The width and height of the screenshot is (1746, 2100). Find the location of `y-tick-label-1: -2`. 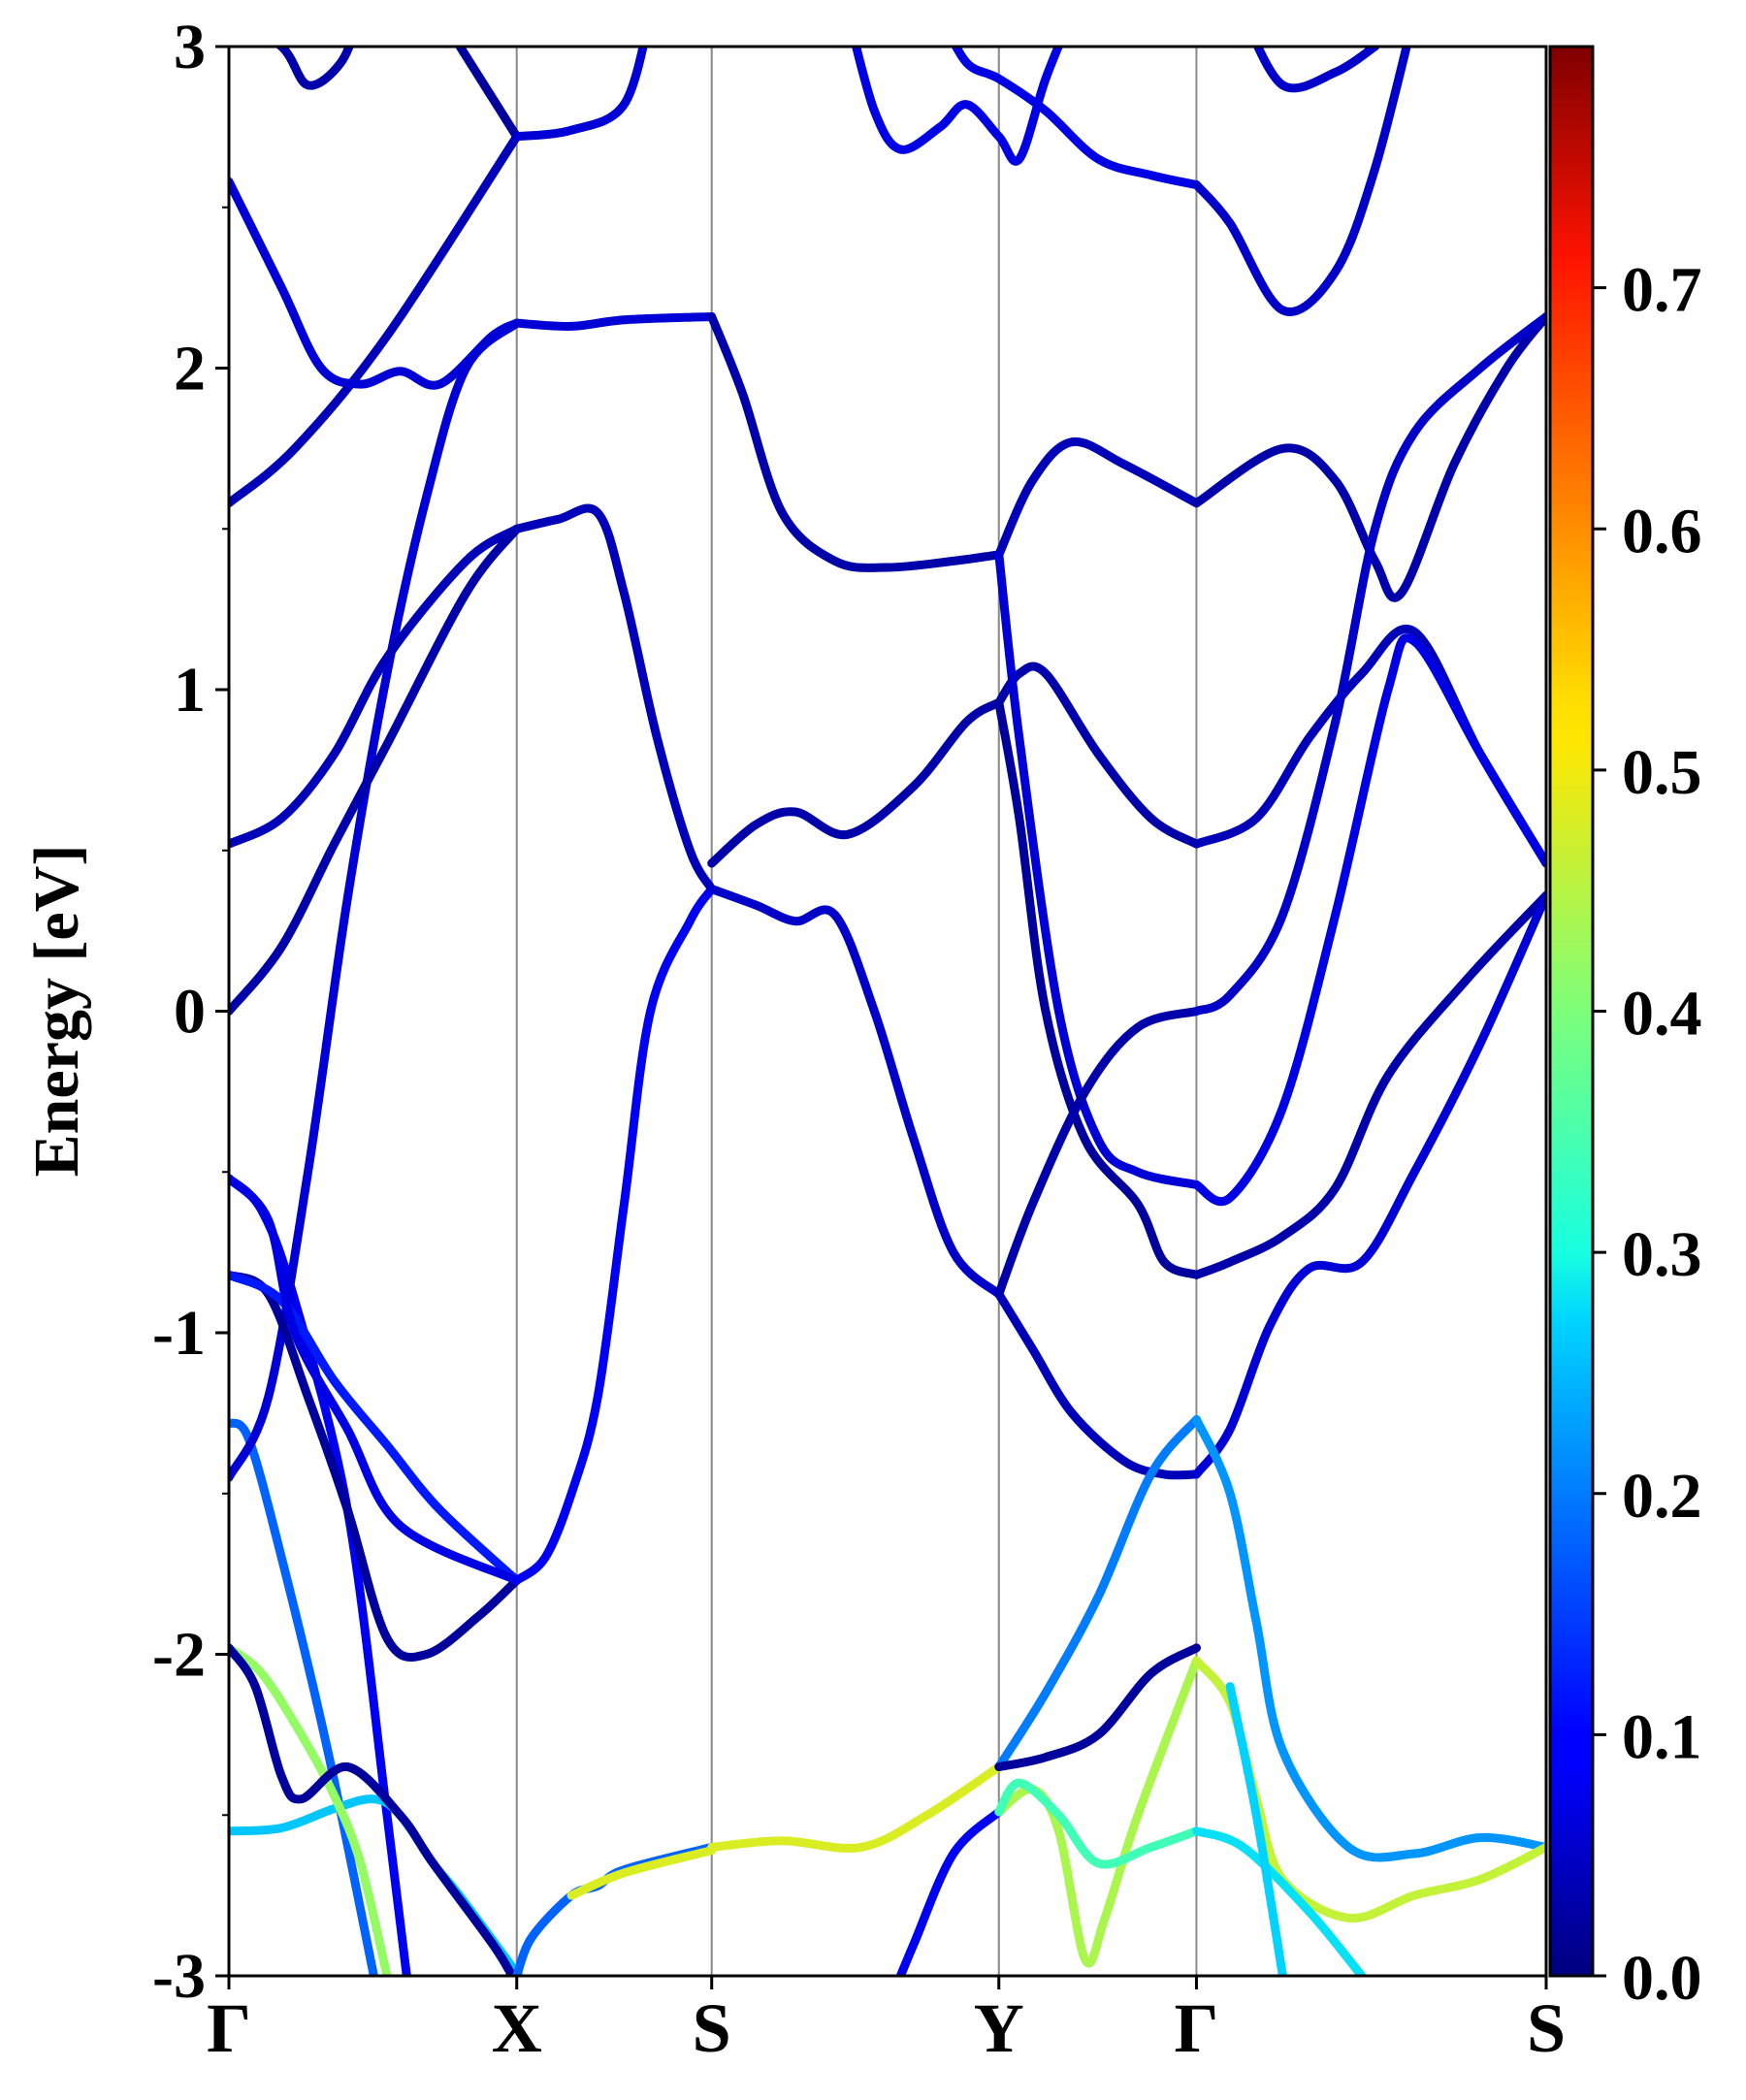

y-tick-label-1: -2 is located at coordinates (179, 1655).